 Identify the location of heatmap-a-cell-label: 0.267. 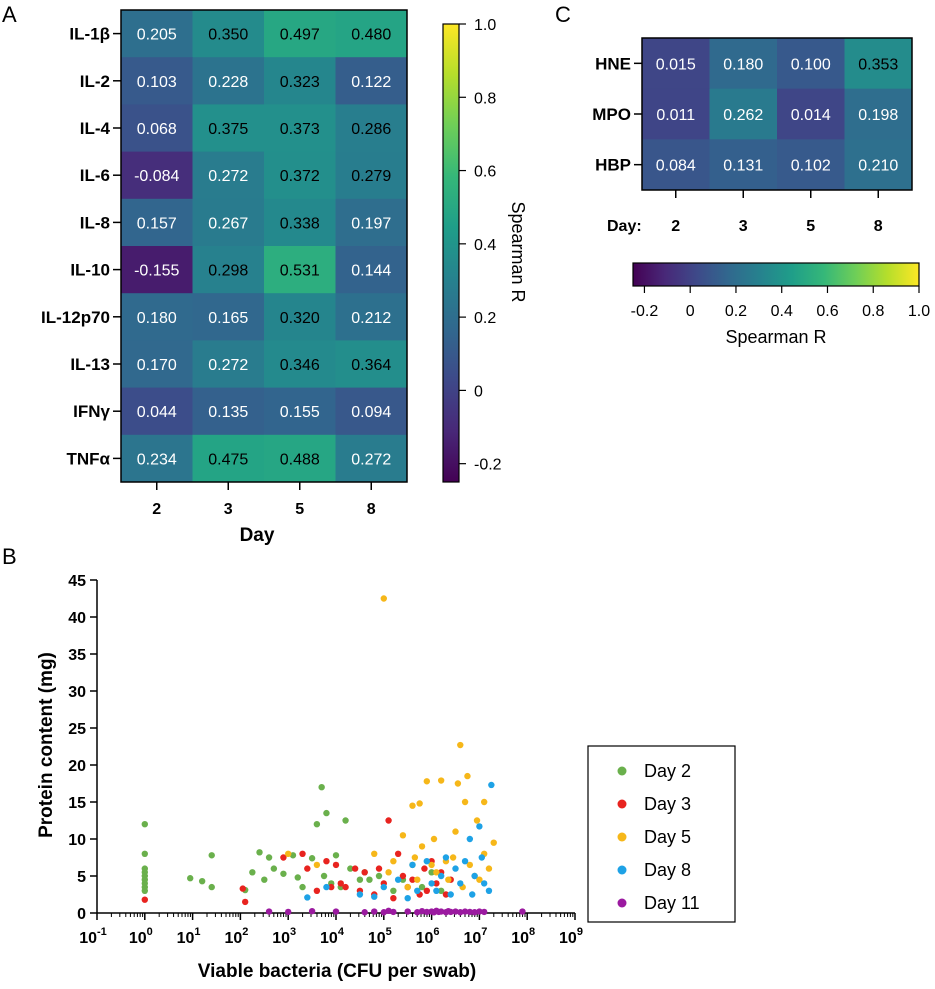
(228, 223).